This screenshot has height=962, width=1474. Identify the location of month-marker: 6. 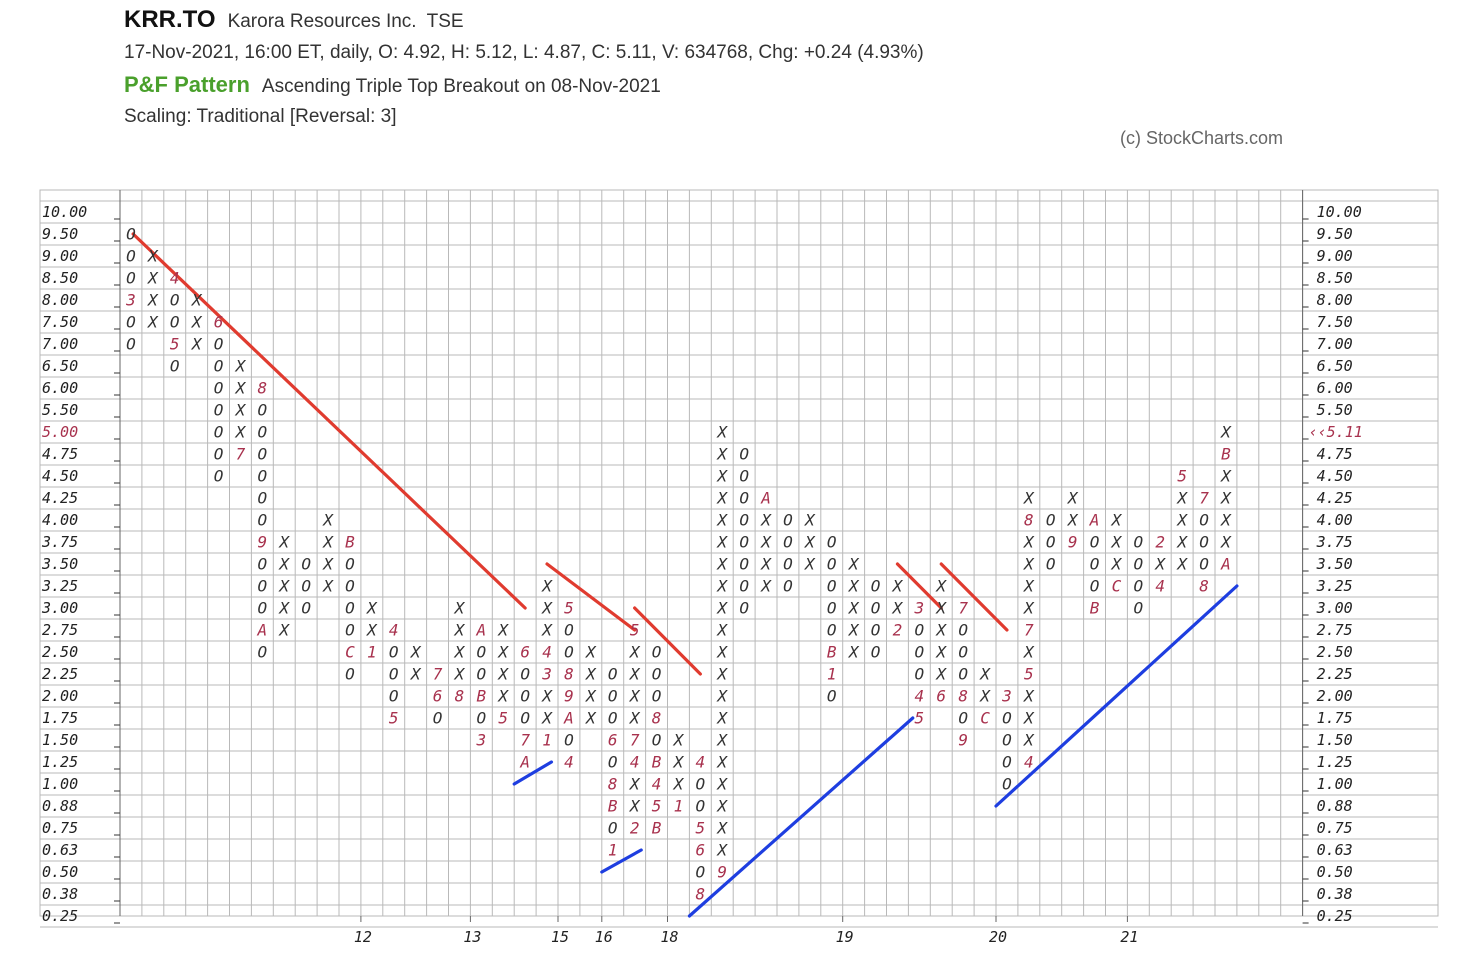
(219, 322).